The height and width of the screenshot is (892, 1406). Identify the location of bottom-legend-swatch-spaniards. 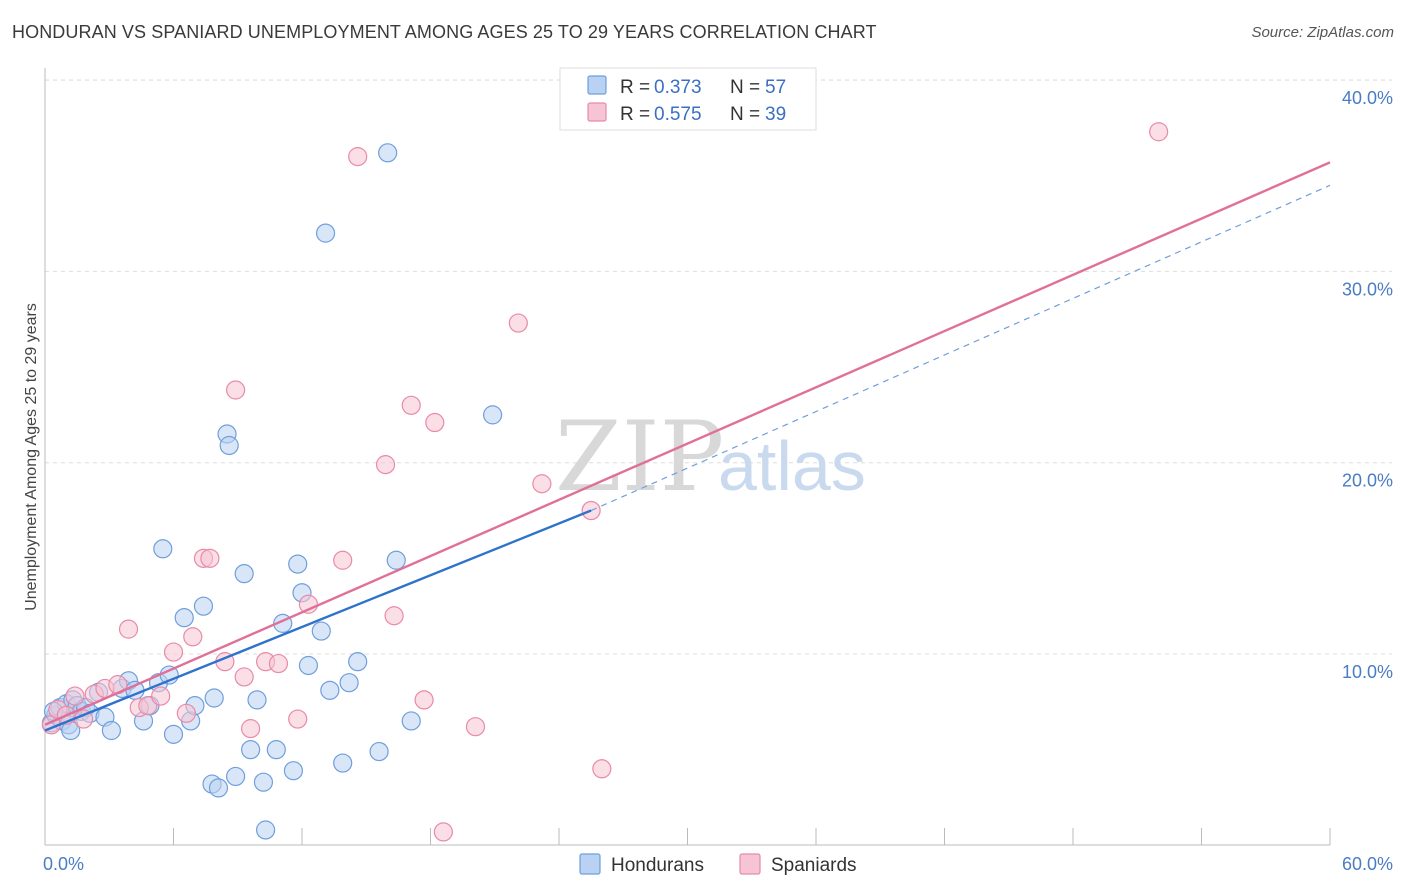
(750, 864).